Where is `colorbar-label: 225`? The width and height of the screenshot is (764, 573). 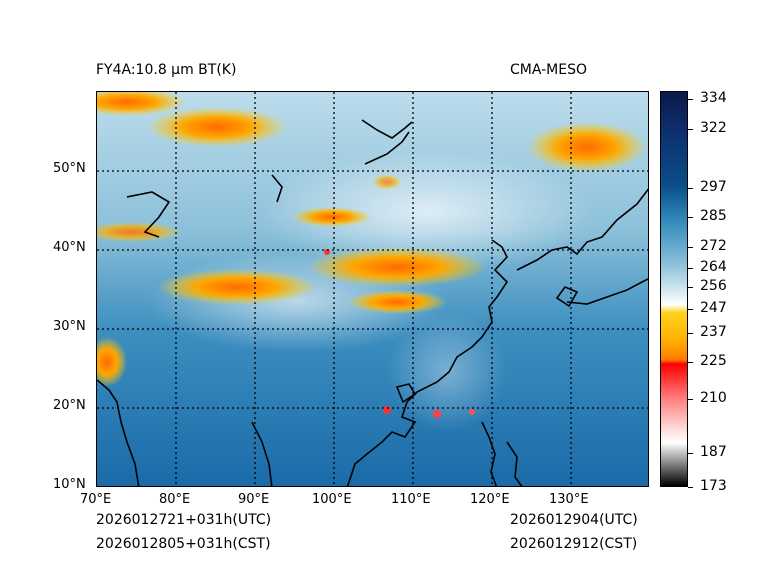
colorbar-label: 225 is located at coordinates (713, 361).